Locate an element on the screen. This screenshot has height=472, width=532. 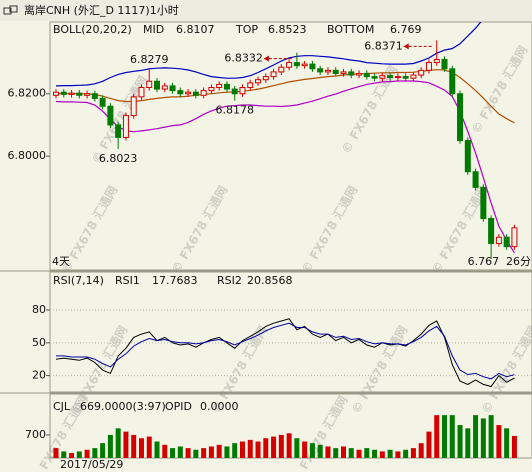
price-annotation: 6.8279 is located at coordinates (149, 59).